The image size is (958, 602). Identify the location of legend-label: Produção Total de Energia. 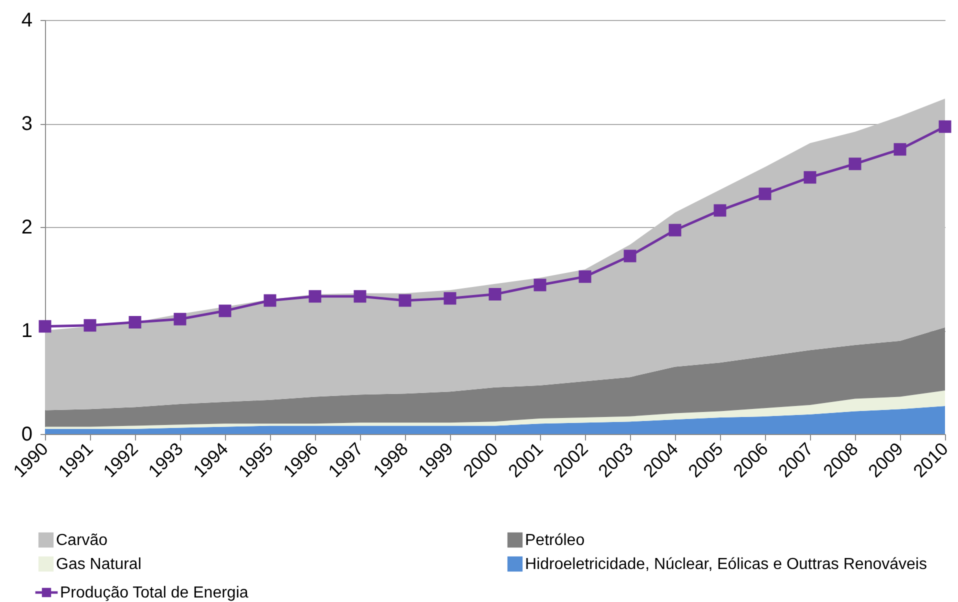
(154, 593).